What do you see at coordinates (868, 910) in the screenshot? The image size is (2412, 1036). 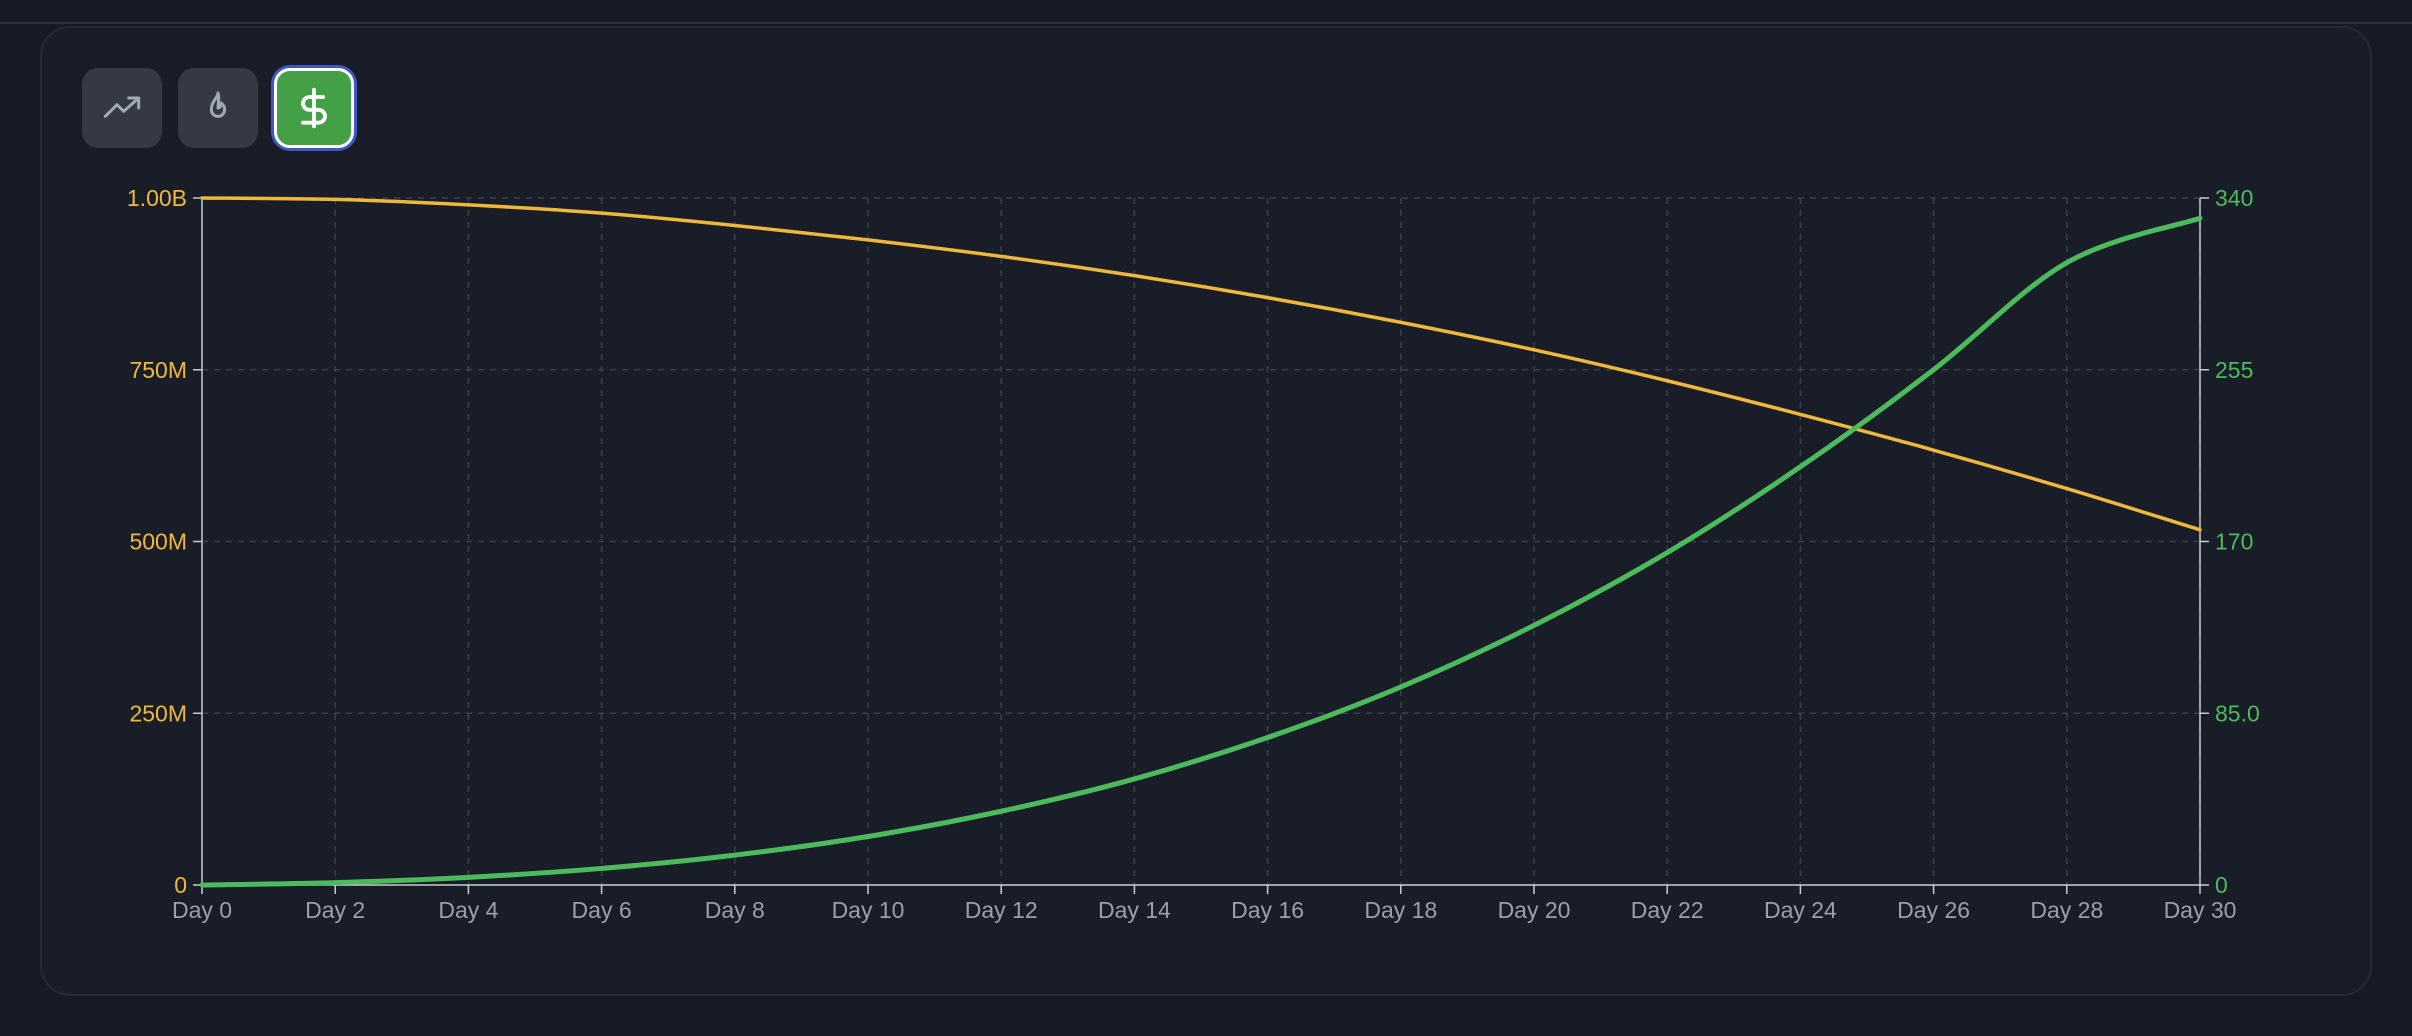 I see `x-tick-label: Day 10` at bounding box center [868, 910].